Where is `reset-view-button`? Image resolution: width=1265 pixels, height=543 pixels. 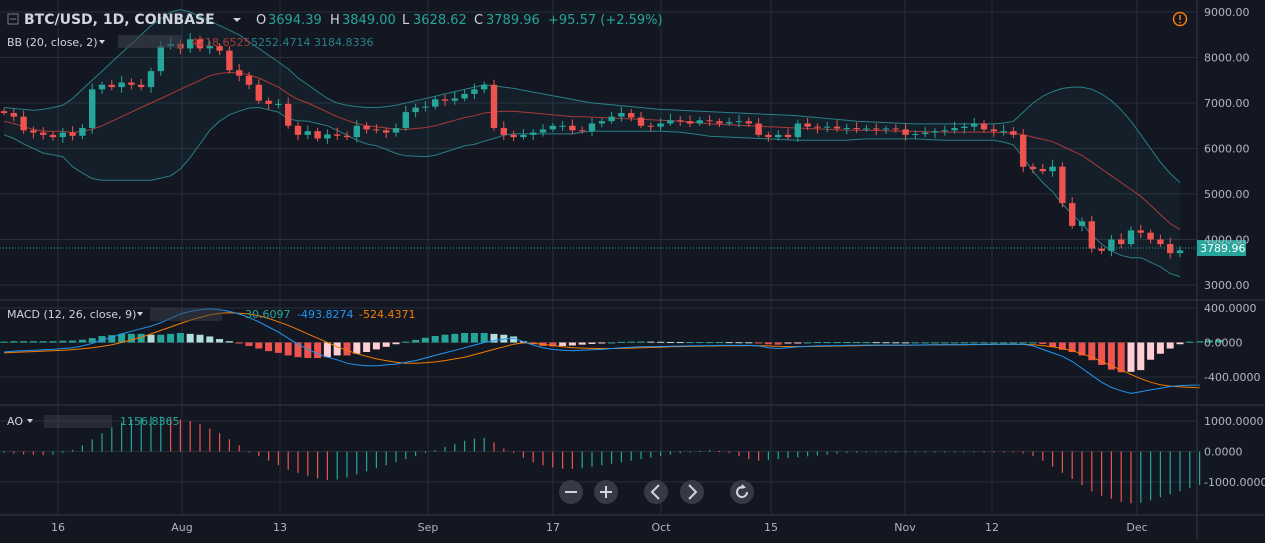 reset-view-button is located at coordinates (742, 492).